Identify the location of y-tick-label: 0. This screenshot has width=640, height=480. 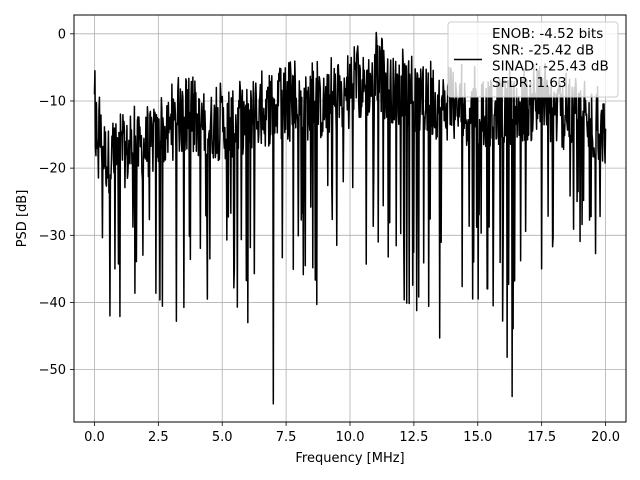
(62, 34).